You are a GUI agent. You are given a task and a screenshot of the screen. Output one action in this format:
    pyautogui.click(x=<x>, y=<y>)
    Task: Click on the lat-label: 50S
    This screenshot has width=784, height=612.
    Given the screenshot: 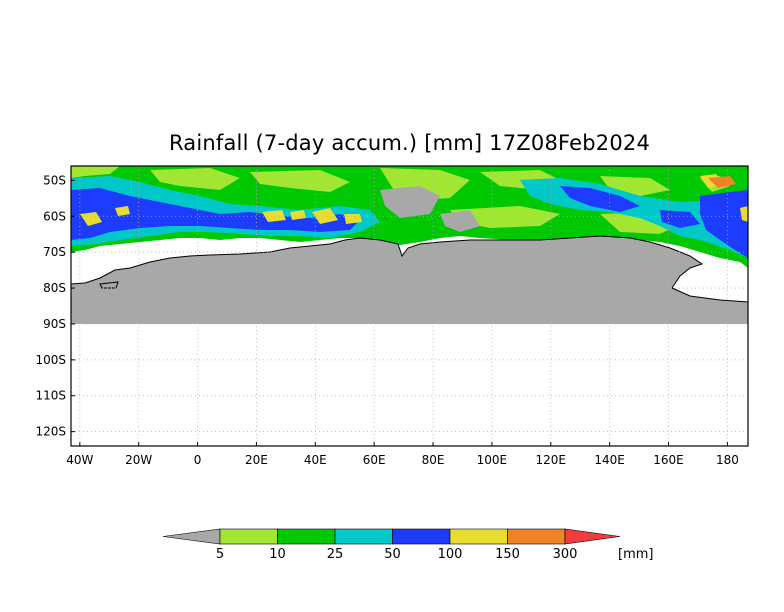 What is the action you would take?
    pyautogui.click(x=54, y=180)
    